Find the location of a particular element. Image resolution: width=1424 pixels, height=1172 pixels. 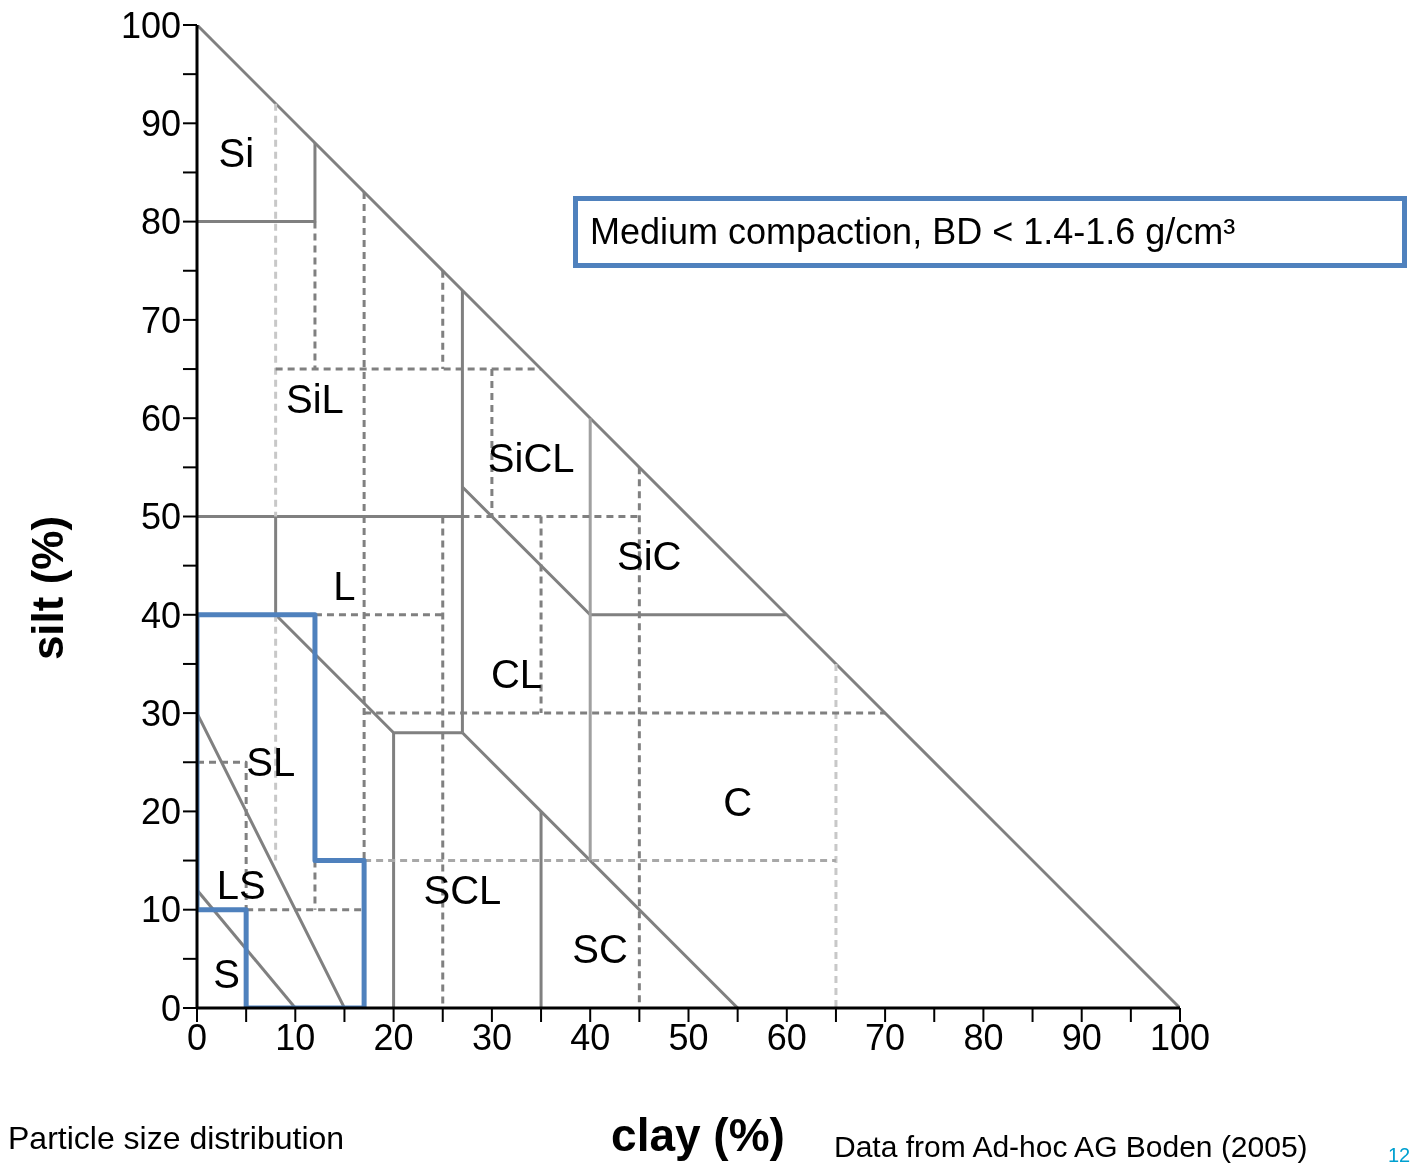

y-tick-label: 20 is located at coordinates (160, 812).